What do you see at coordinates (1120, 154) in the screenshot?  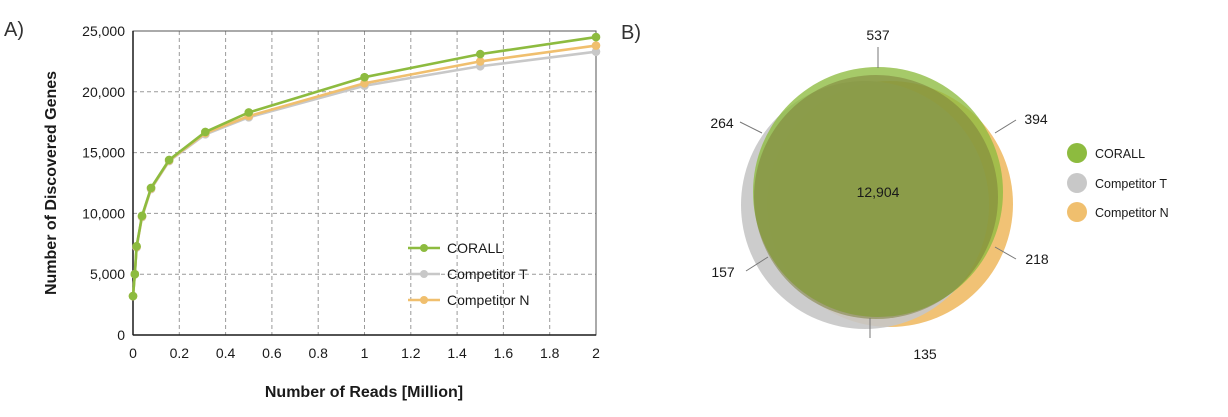 I see `venn-legend-label-corall: CORALL` at bounding box center [1120, 154].